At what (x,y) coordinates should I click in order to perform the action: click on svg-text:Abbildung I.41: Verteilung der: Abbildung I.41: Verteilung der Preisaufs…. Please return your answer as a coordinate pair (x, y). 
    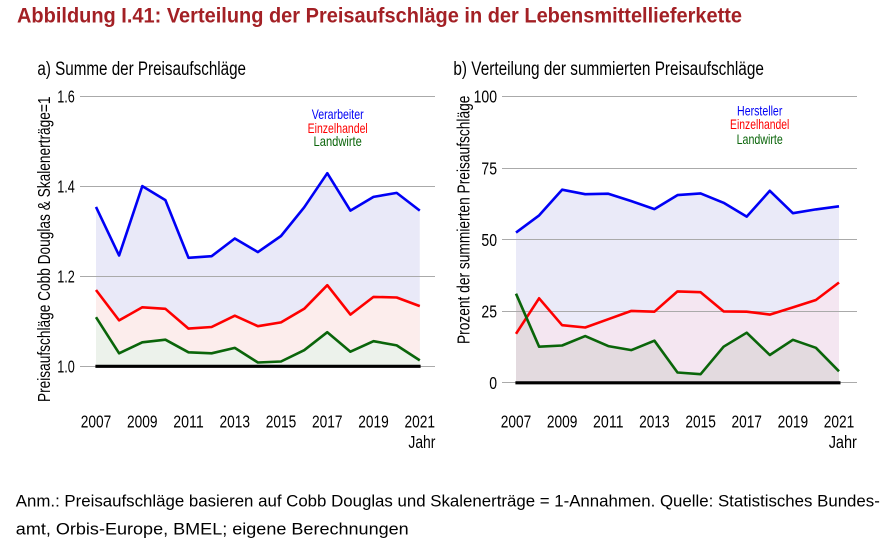
    Looking at the image, I should click on (379, 15).